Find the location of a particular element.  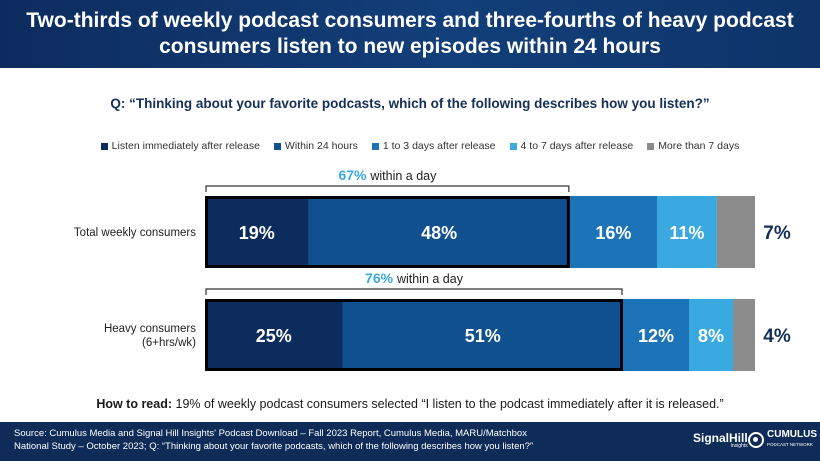

data-label: 51% is located at coordinates (483, 336).